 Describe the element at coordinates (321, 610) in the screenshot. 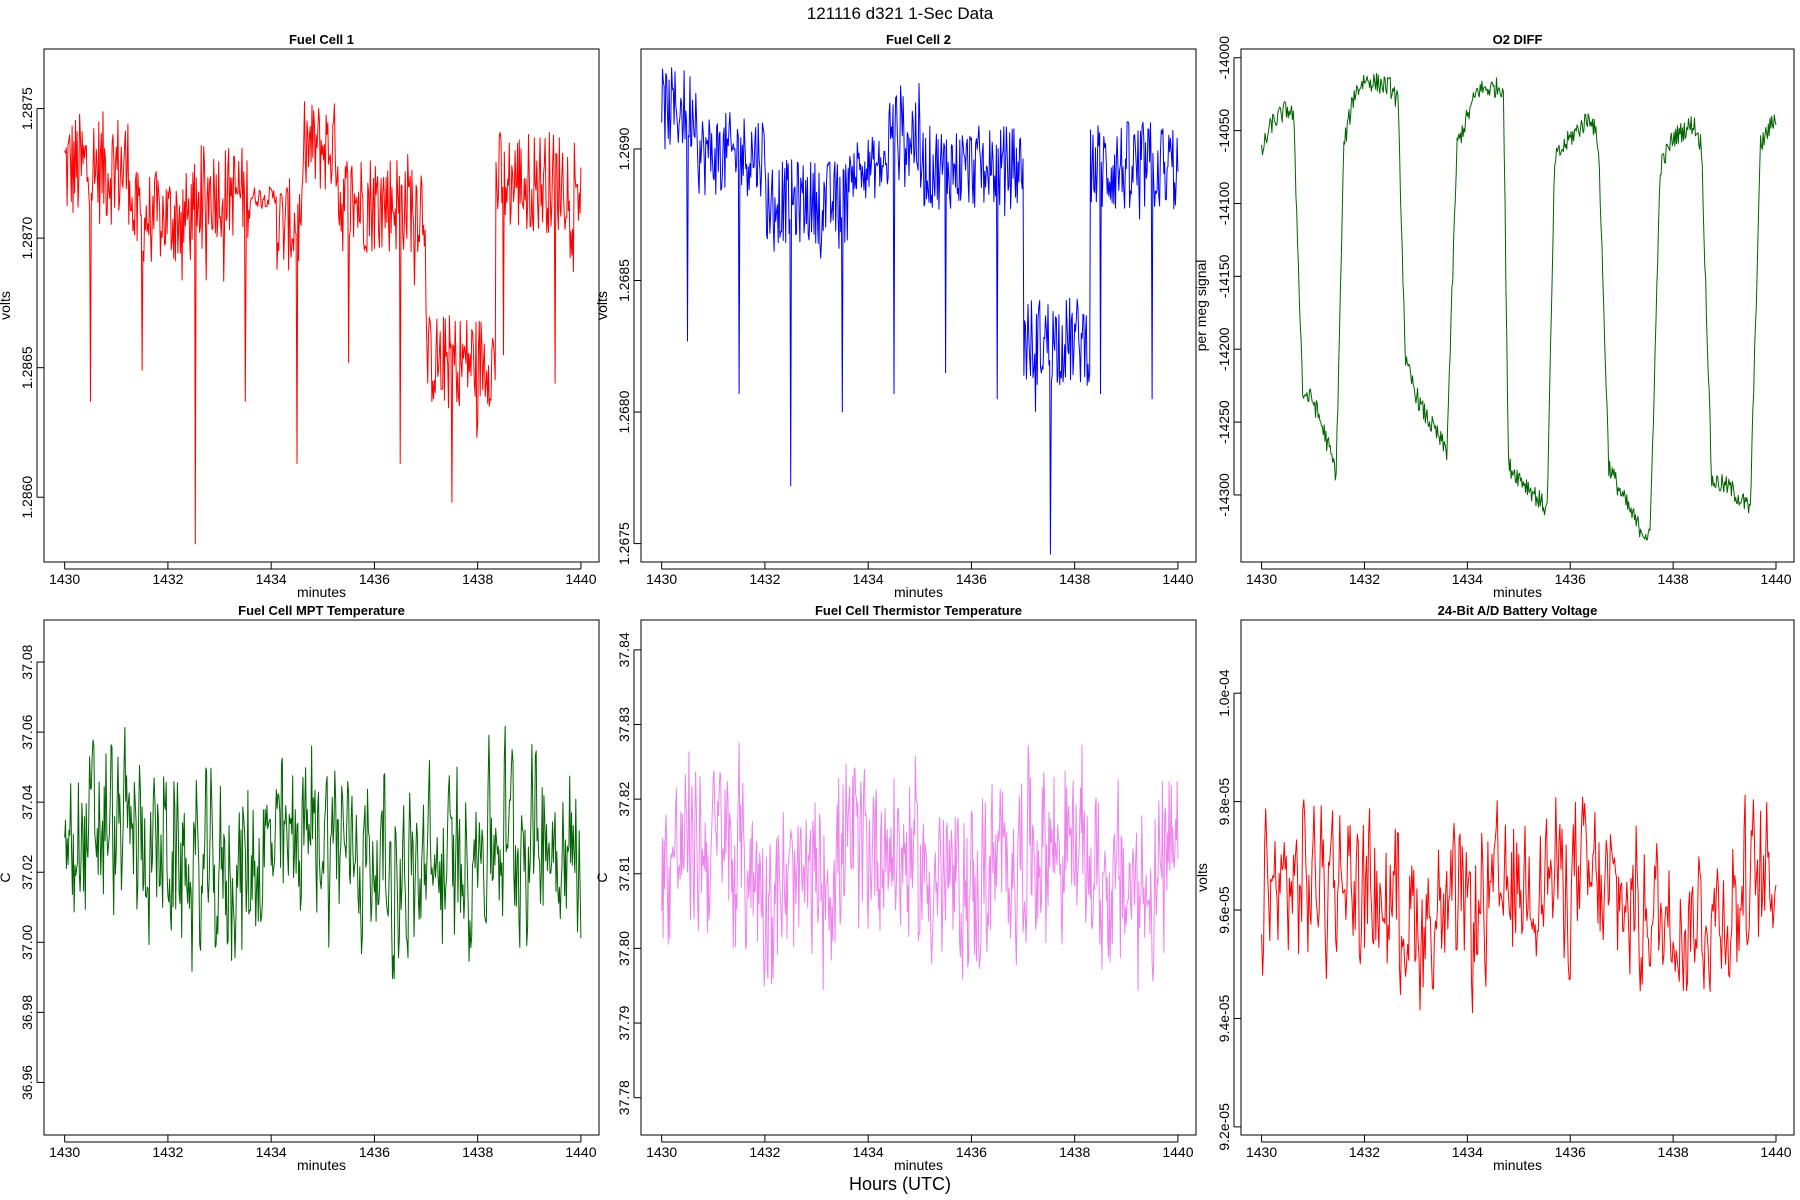

I see `chart-title: Fuel Cell MPT Temperature` at that location.